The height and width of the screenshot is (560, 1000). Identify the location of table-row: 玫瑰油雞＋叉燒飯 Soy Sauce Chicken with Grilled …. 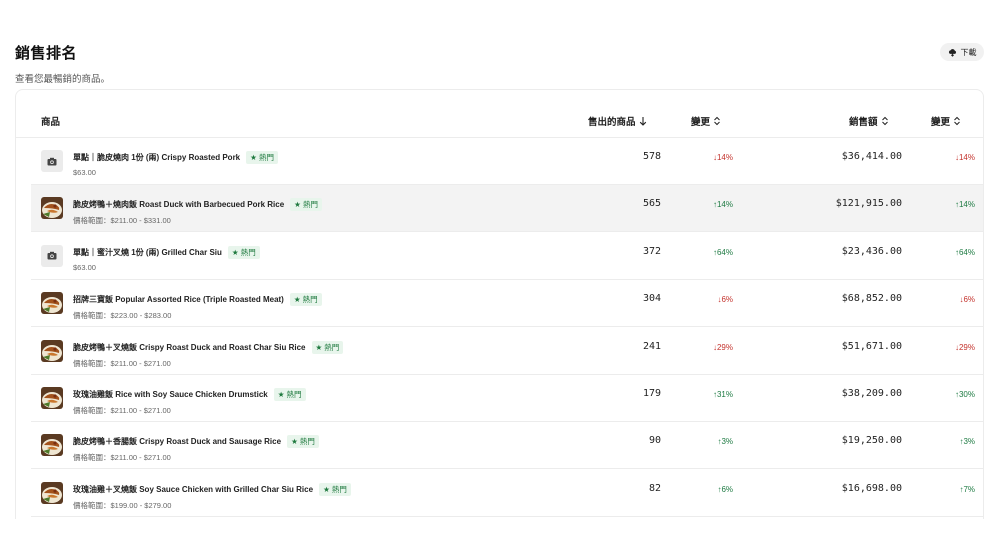
(507, 493).